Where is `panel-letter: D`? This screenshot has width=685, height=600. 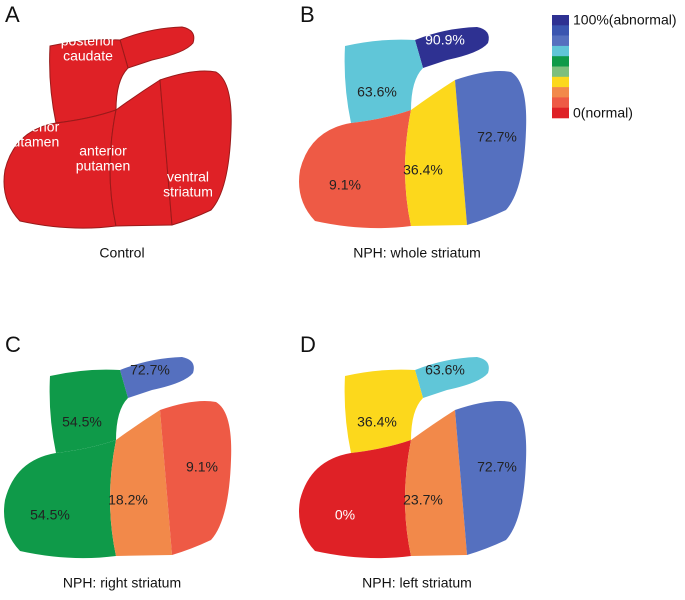
panel-letter: D is located at coordinates (308, 344).